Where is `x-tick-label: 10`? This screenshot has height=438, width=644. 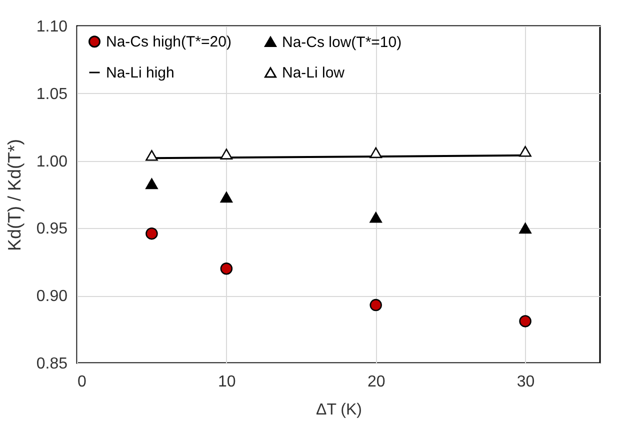
x-tick-label: 10 is located at coordinates (227, 382).